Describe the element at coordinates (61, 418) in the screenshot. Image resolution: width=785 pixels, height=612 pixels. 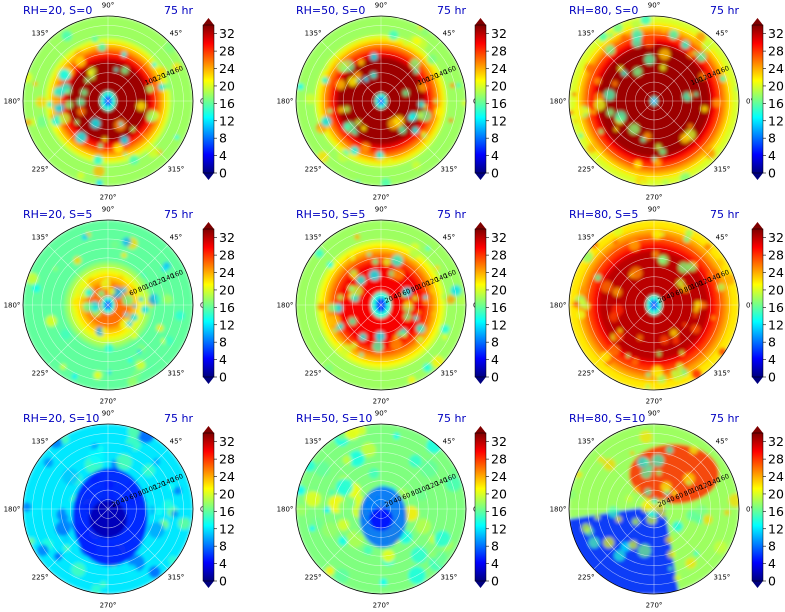
I see `panel-title: RH=20, S=10` at that location.